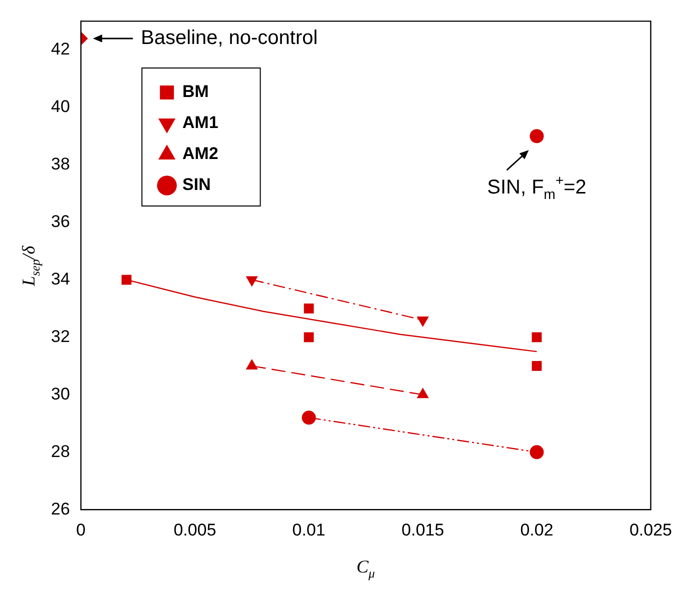  What do you see at coordinates (60, 394) in the screenshot?
I see `y-tick-label: 30` at bounding box center [60, 394].